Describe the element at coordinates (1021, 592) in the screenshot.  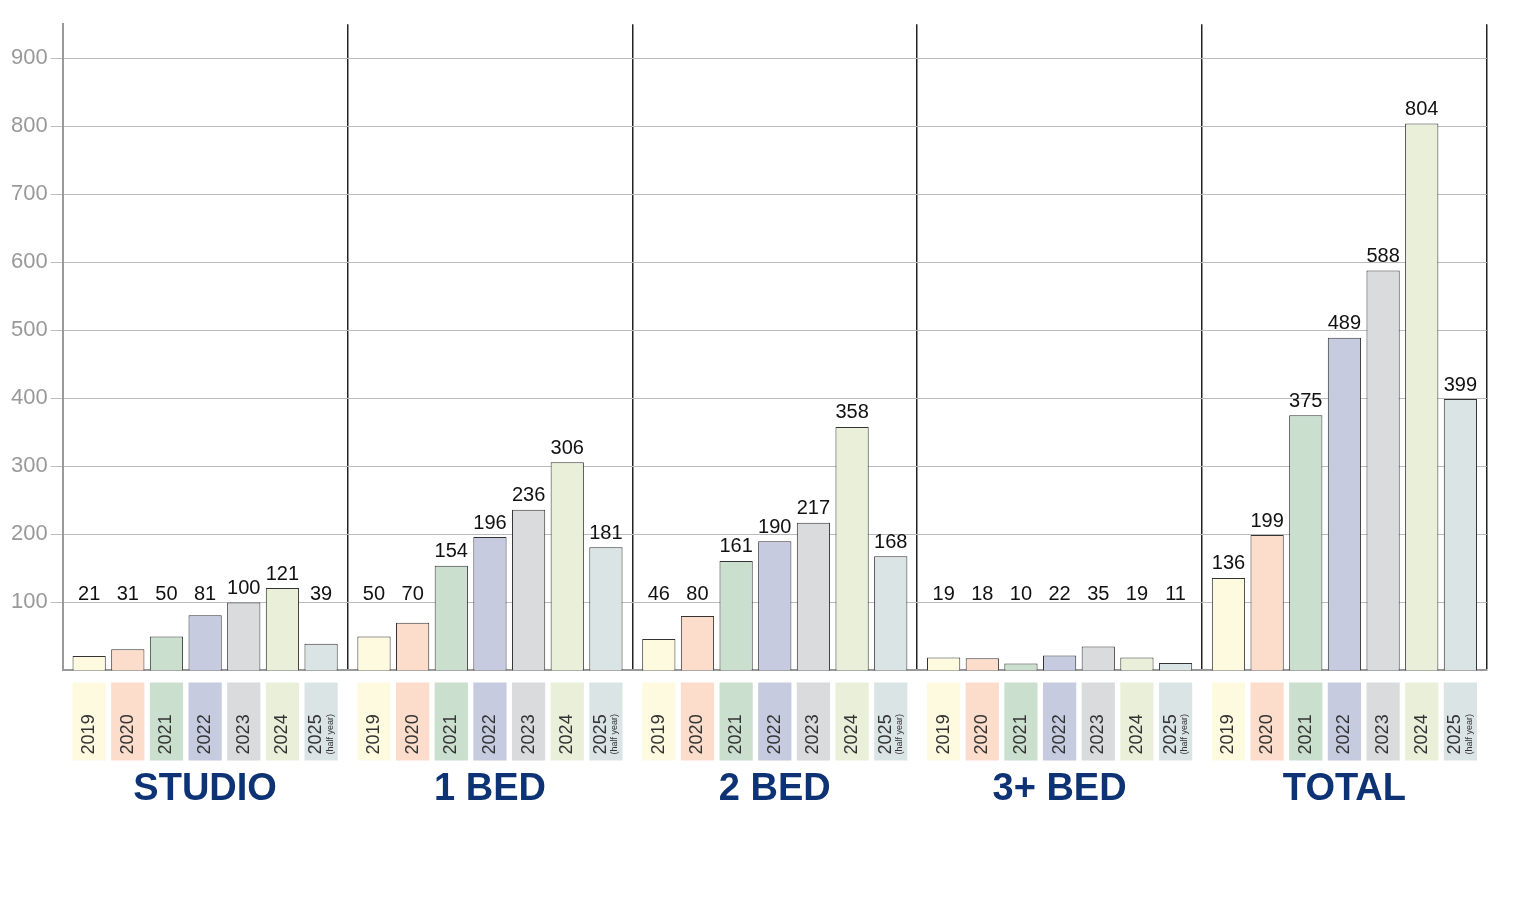
I see `data-label: 10` at that location.